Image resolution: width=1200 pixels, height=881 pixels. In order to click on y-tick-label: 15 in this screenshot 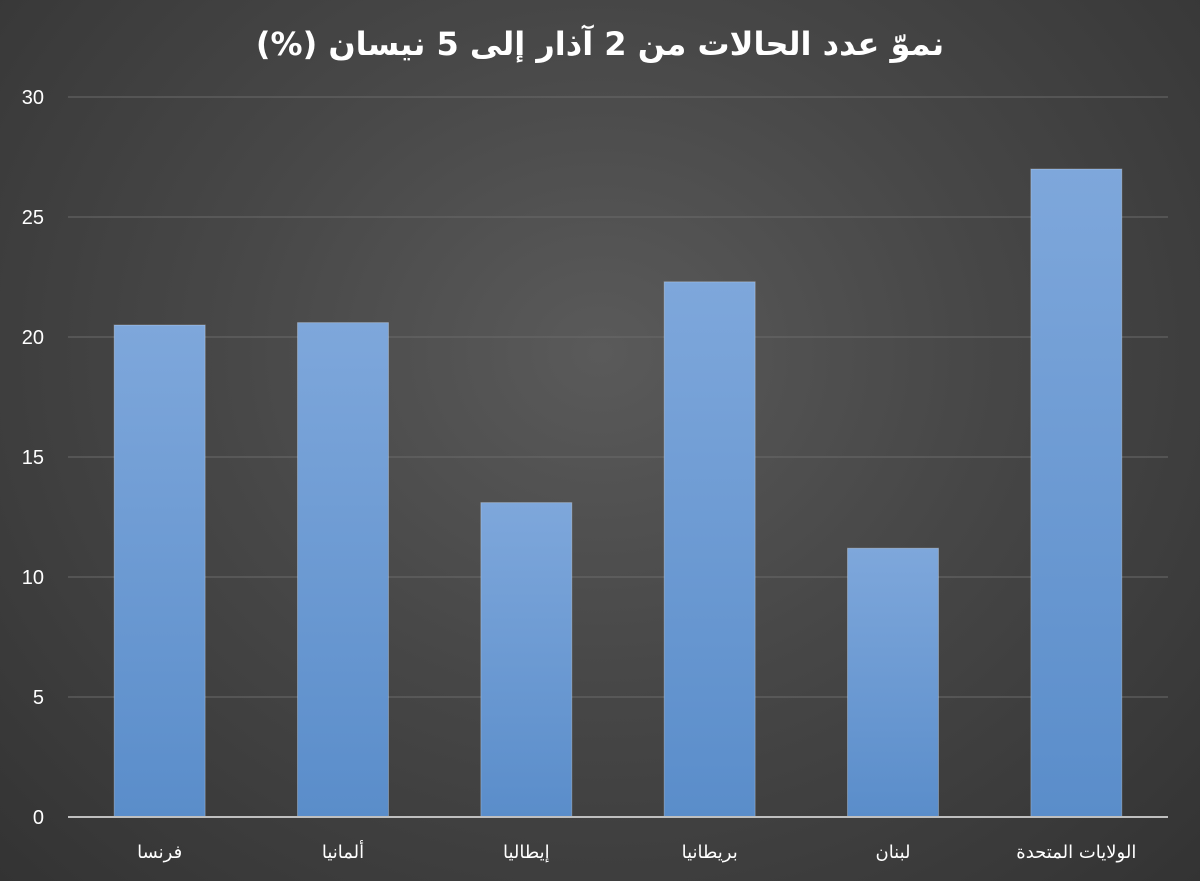, I will do `click(33, 458)`.